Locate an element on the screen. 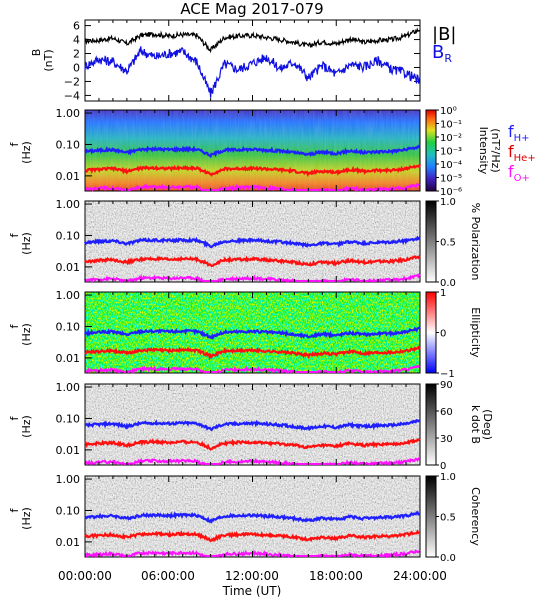 This screenshot has width=550, height=600. figure-title: ACE Mag 2017-079 is located at coordinates (251, 9).